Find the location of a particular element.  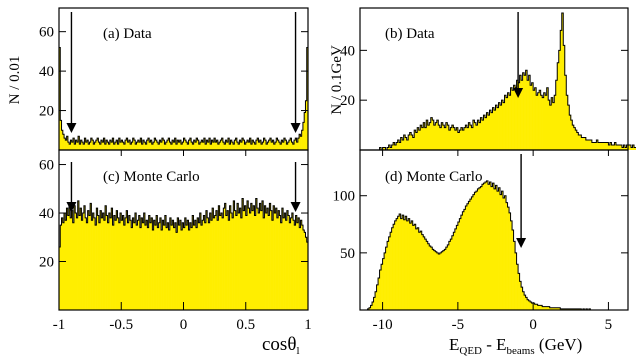

cut-arrow is located at coordinates (71, 72).